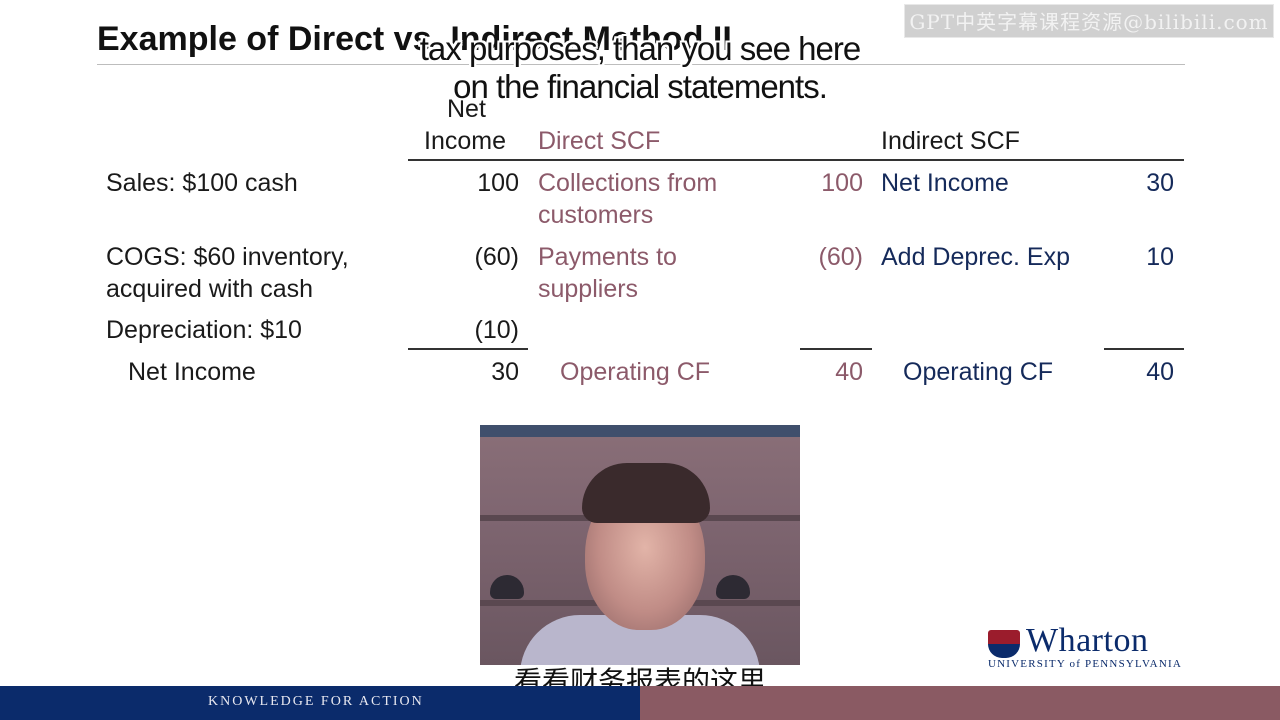 The width and height of the screenshot is (1280, 720). I want to click on total-indirect-label: Operating CF, so click(978, 372).